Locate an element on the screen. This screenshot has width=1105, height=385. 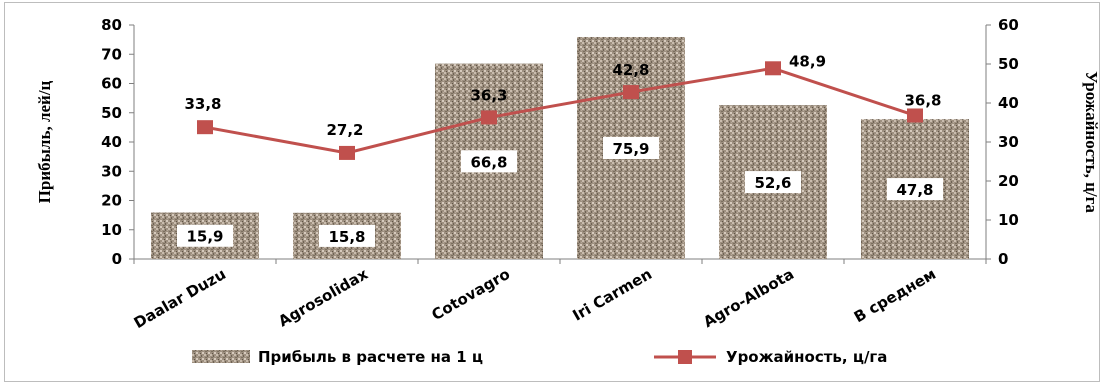
right-axis-title: Урожайность, ц/га is located at coordinates (1091, 142).